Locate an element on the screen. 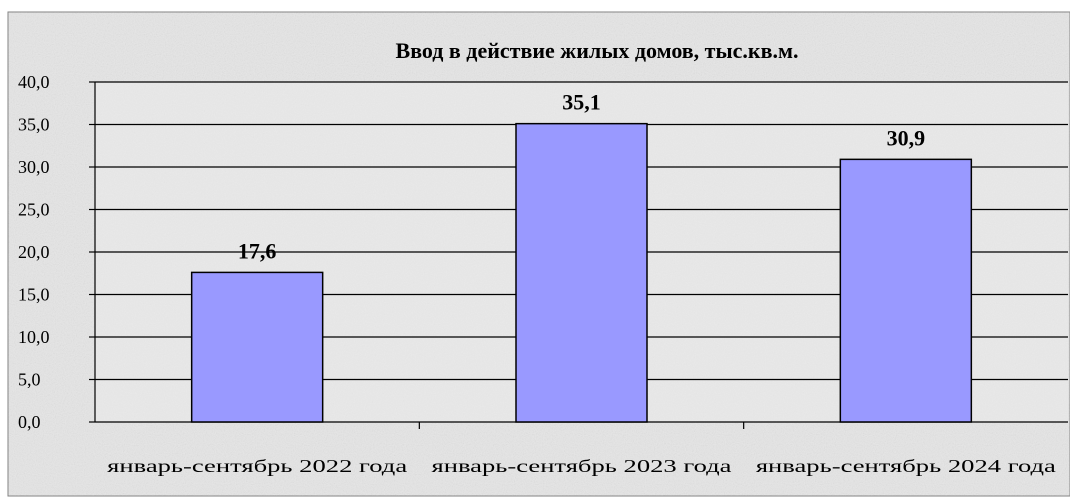 This screenshot has width=1070, height=499. y-tick-label: 10,0 is located at coordinates (34, 337).